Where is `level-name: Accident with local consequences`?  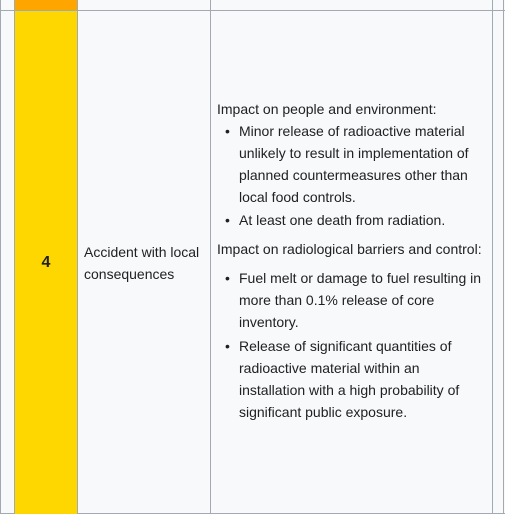
level-name: Accident with local consequences is located at coordinates (142, 262).